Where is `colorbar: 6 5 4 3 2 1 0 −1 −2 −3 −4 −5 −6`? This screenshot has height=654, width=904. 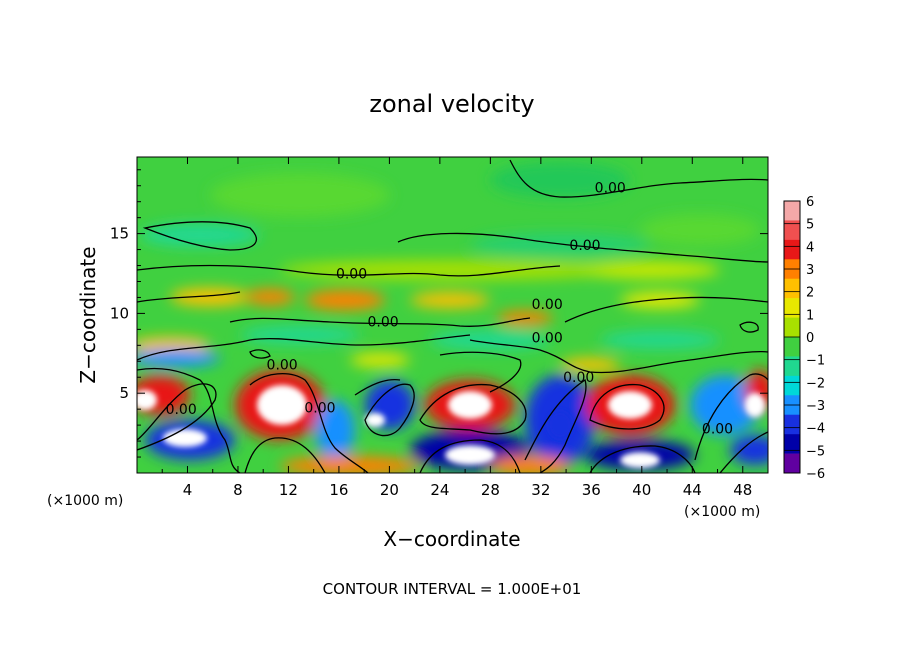
colorbar: 6 5 4 3 2 1 0 −1 −2 −3 −4 −5 −6 is located at coordinates (804, 338).